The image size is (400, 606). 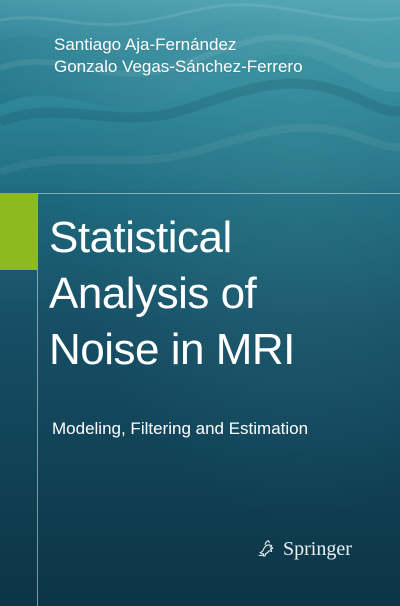 What do you see at coordinates (140, 237) in the screenshot?
I see `title-line: Statistical` at bounding box center [140, 237].